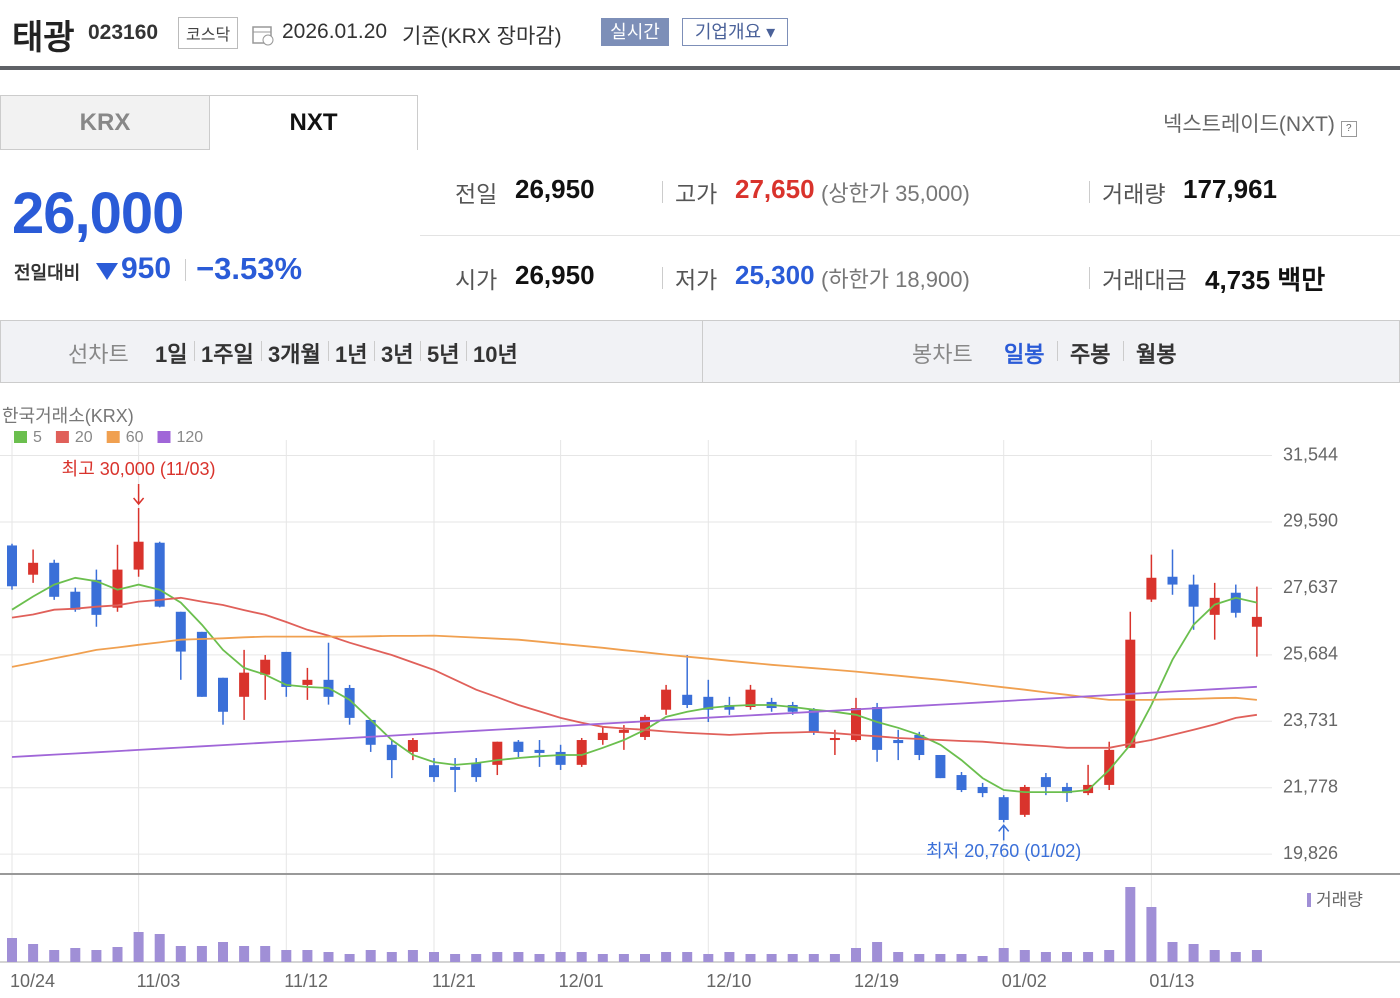 The height and width of the screenshot is (998, 1400). Describe the element at coordinates (171, 354) in the screenshot. I see `period-option: 1일` at that location.